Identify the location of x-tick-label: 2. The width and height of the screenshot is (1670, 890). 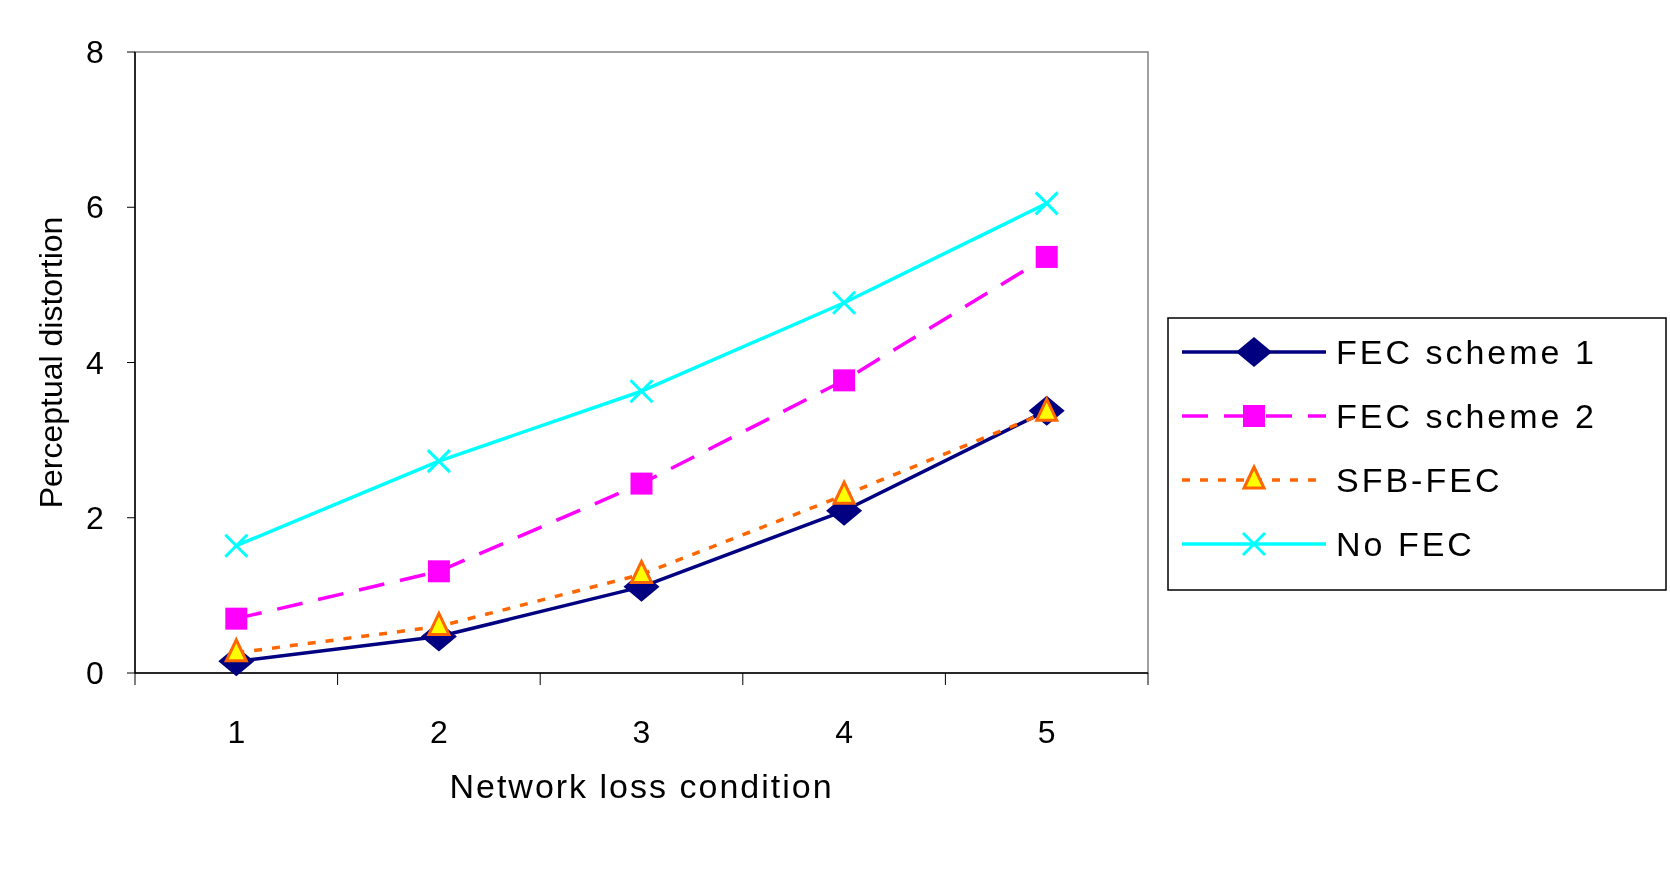
(439, 732).